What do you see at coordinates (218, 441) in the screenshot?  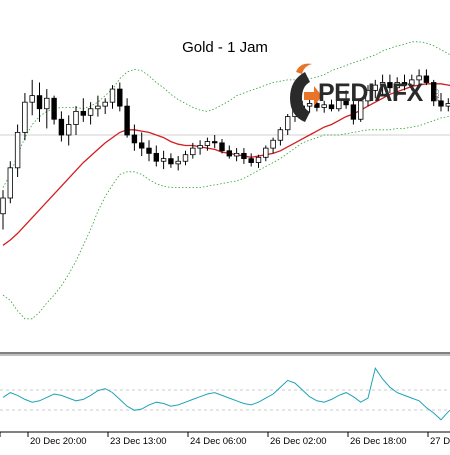 I see `x-tick-label: 24 Dec 06:00` at bounding box center [218, 441].